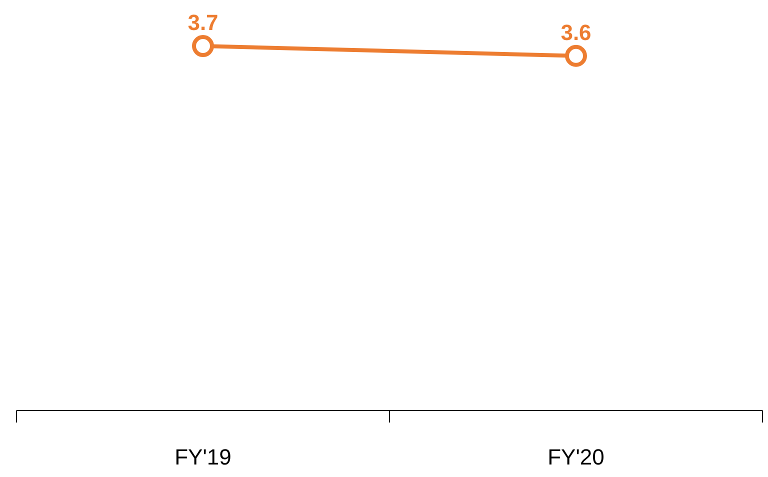 The height and width of the screenshot is (477, 768). I want to click on x-tick-label: FY'19, so click(203, 457).